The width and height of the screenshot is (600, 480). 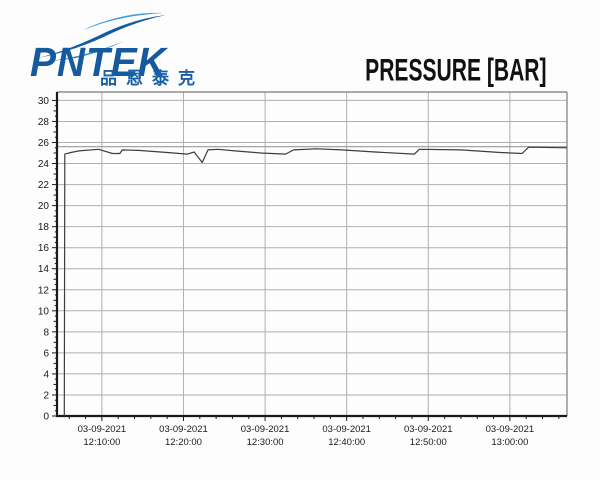 I want to click on y-tick-label: 14, so click(x=44, y=269).